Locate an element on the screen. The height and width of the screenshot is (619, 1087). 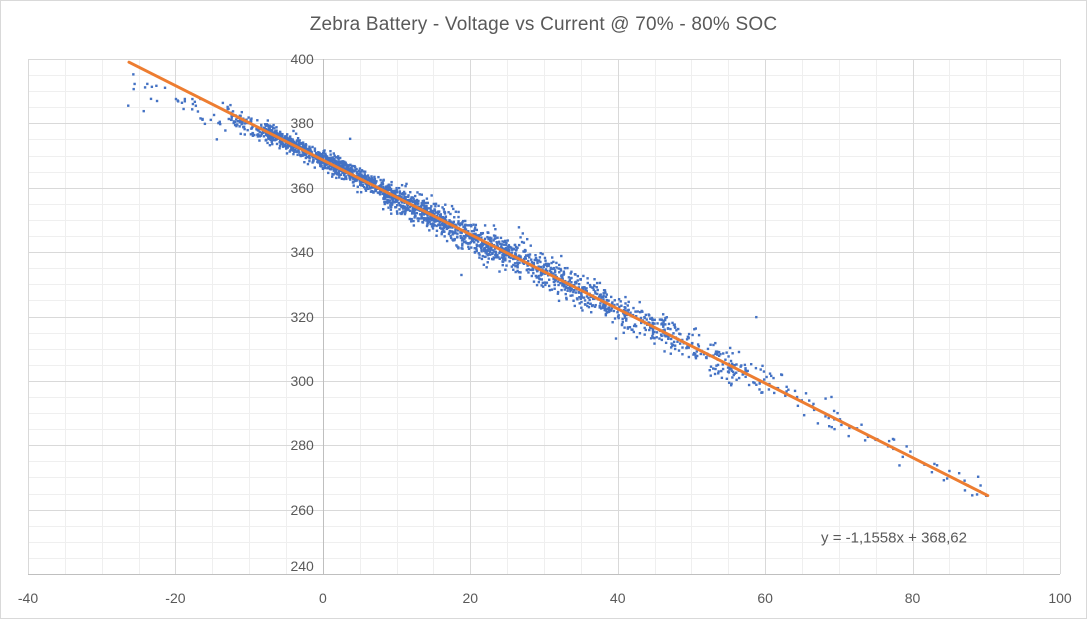
y-axis-tick-label: 280 is located at coordinates (302, 445).